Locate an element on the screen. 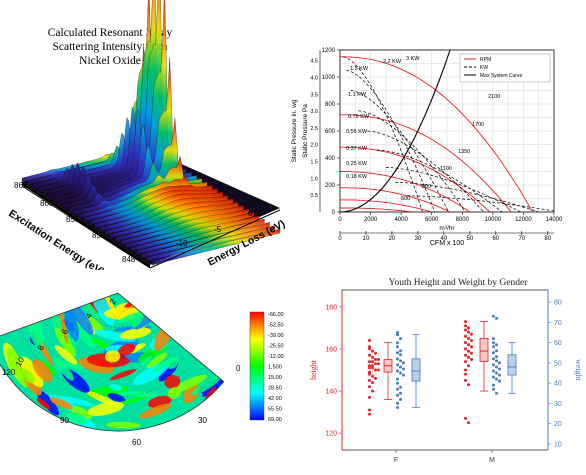 This screenshot has width=586, height=475. polar-radial-tick: 2 is located at coordinates (113, 301).